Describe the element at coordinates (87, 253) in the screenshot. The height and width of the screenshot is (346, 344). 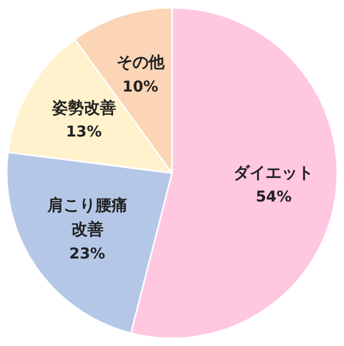
I see `data-label: 23%` at that location.